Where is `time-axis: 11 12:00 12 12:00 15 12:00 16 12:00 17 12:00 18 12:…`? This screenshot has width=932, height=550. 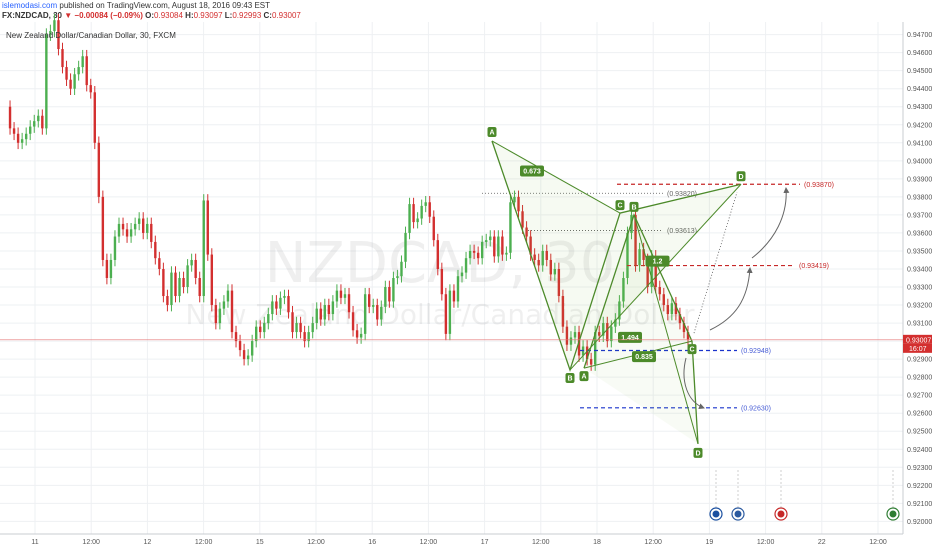 time-axis: 11 12:00 12 12:00 15 12:00 16 12:00 17 12:00 18 12:… is located at coordinates (451, 539).